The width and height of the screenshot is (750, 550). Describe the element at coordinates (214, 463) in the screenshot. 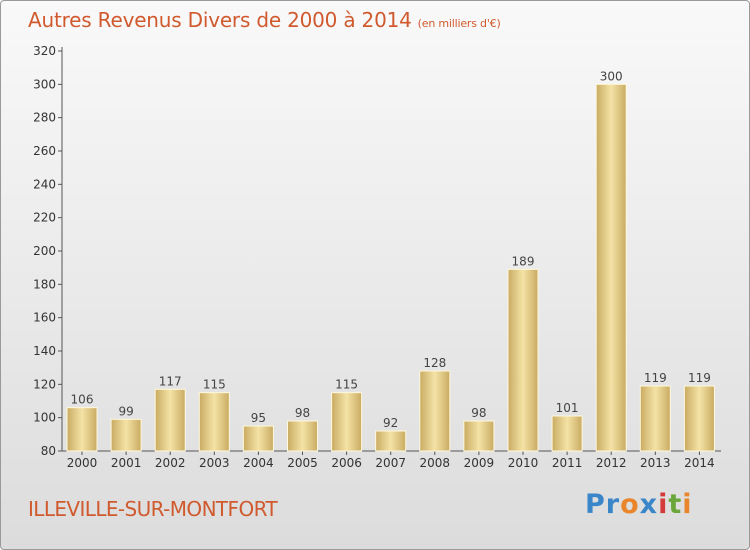

I see `x-tick-label: 2003` at that location.